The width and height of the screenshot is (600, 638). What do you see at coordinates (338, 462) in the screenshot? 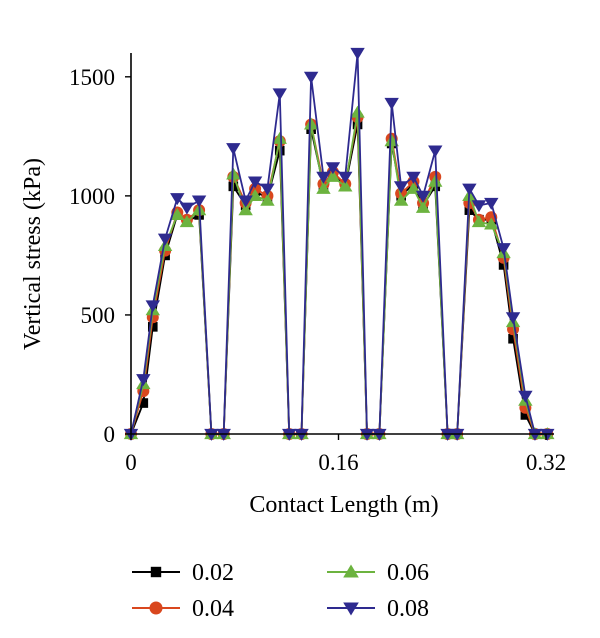
I see `x-tick-label: 0.16` at bounding box center [338, 462].